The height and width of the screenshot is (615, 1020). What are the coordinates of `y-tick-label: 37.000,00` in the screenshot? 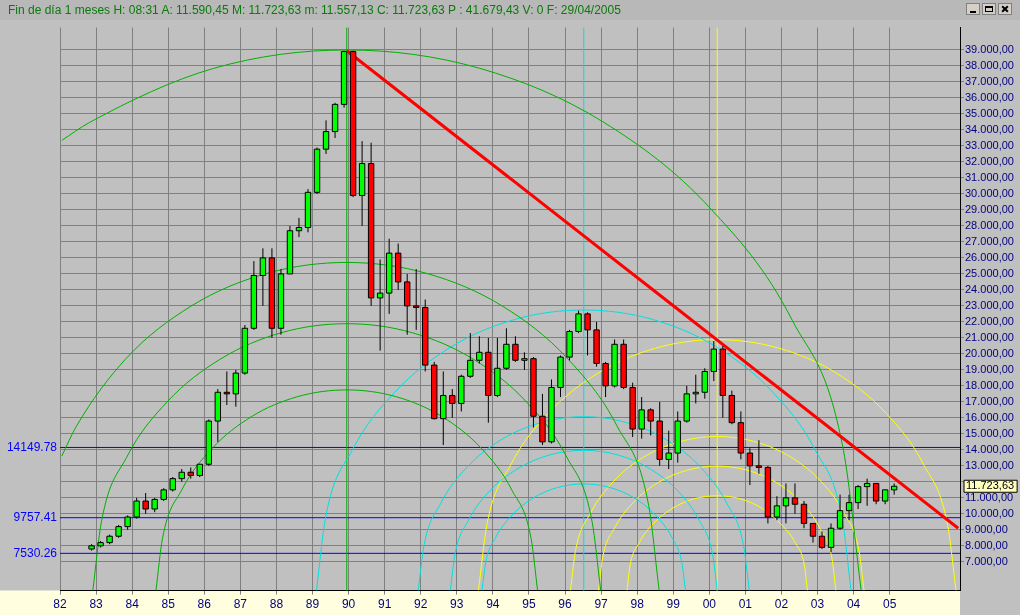 It's located at (989, 81).